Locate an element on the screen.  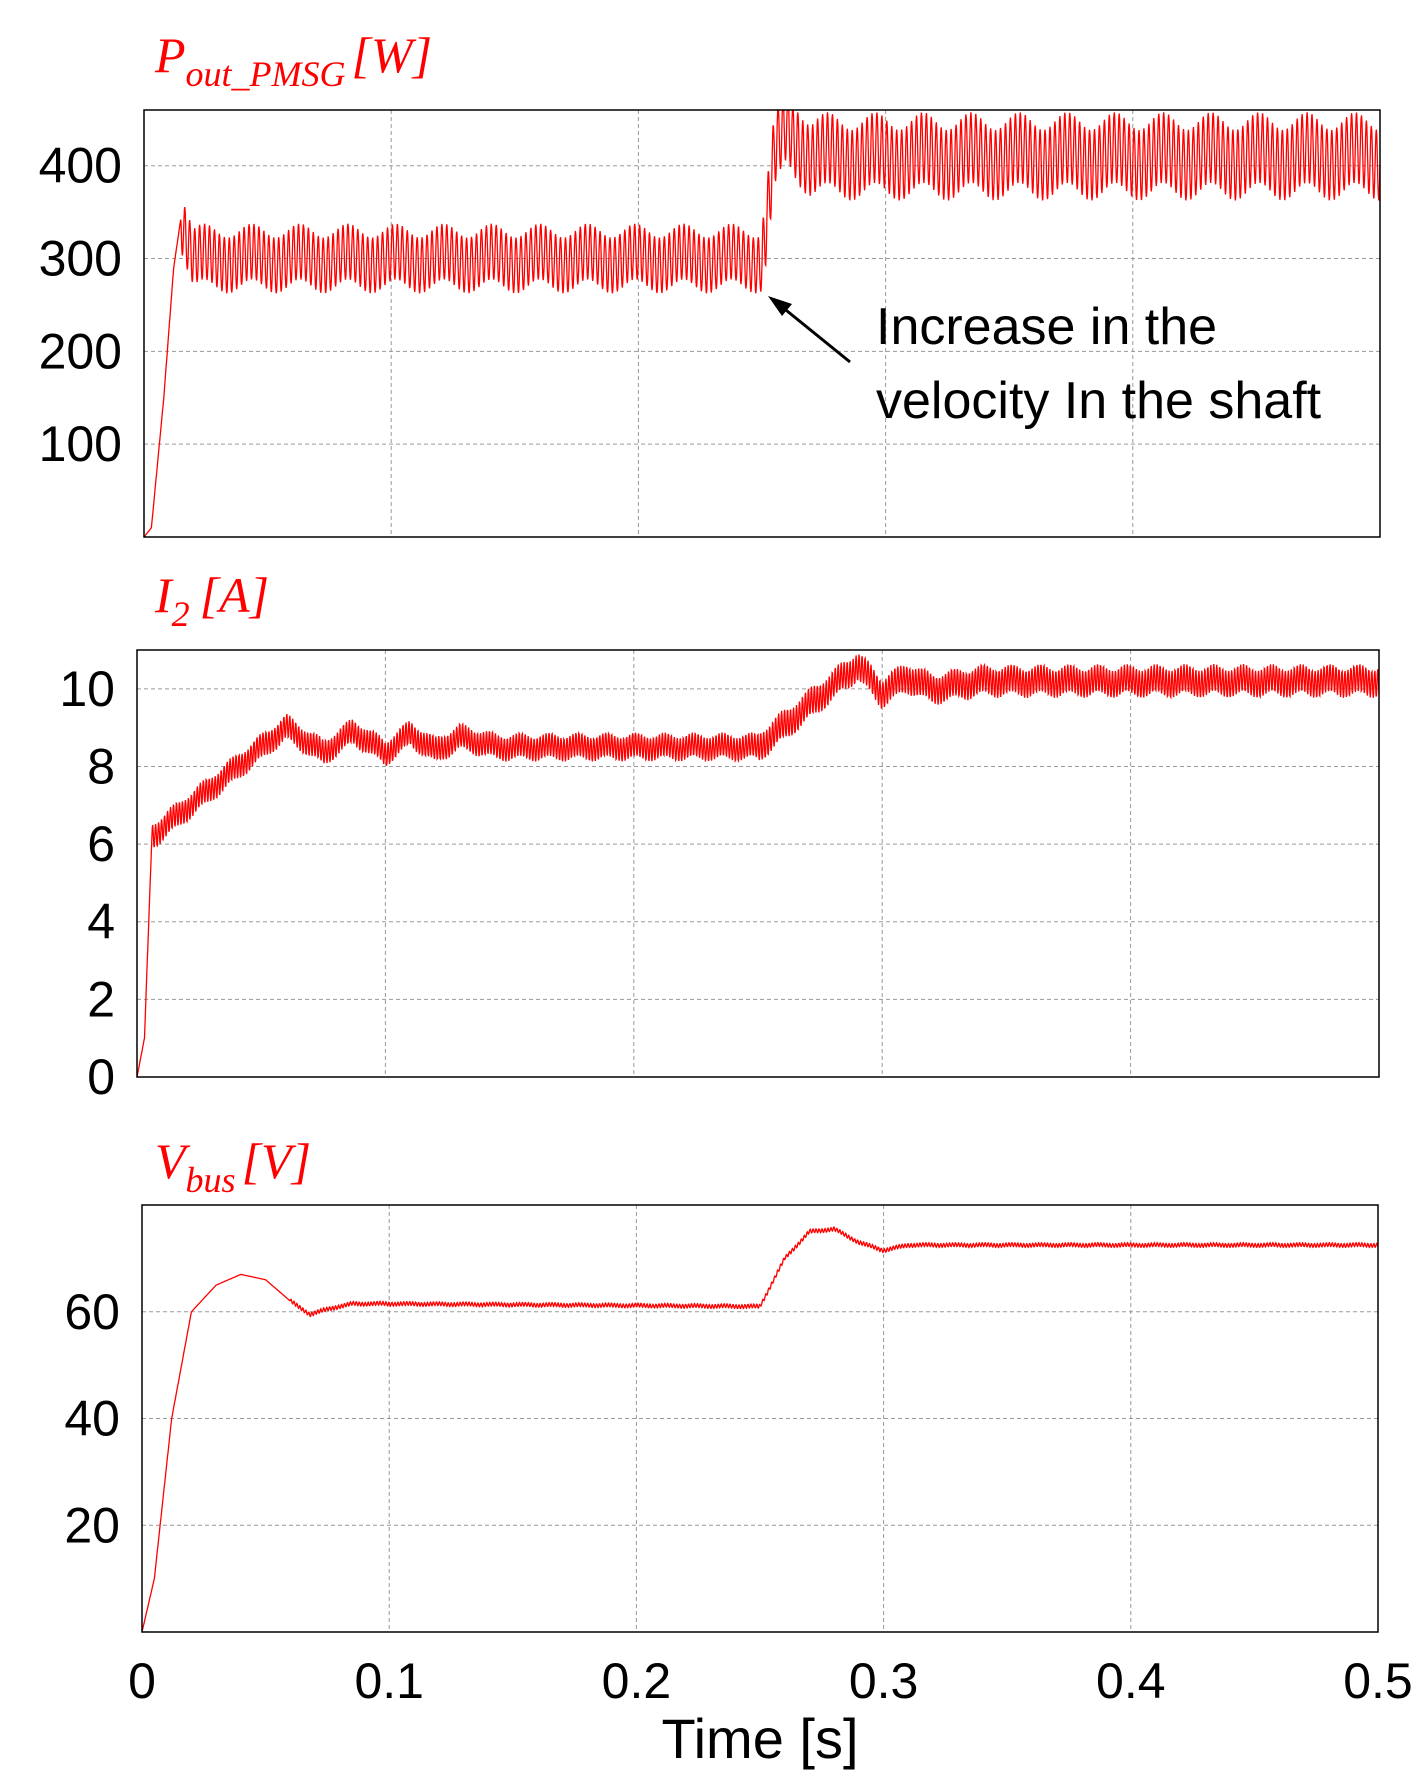
panel-power-title-unit: [W] is located at coordinates (392, 55).